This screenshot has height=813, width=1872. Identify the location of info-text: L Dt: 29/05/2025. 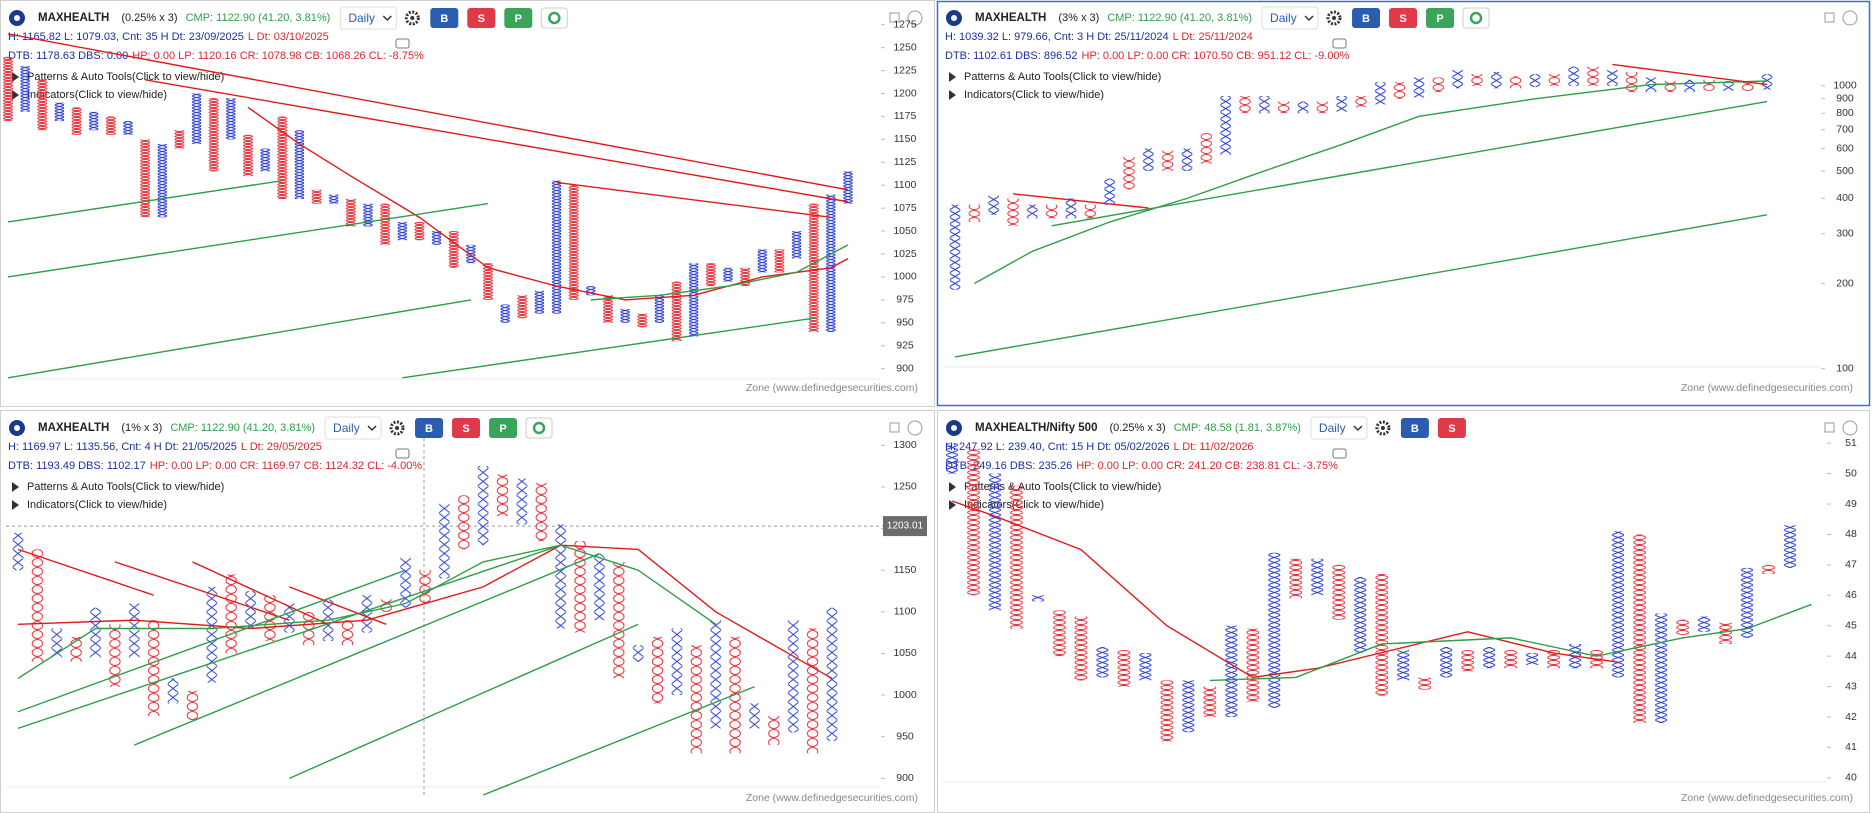
(281, 447).